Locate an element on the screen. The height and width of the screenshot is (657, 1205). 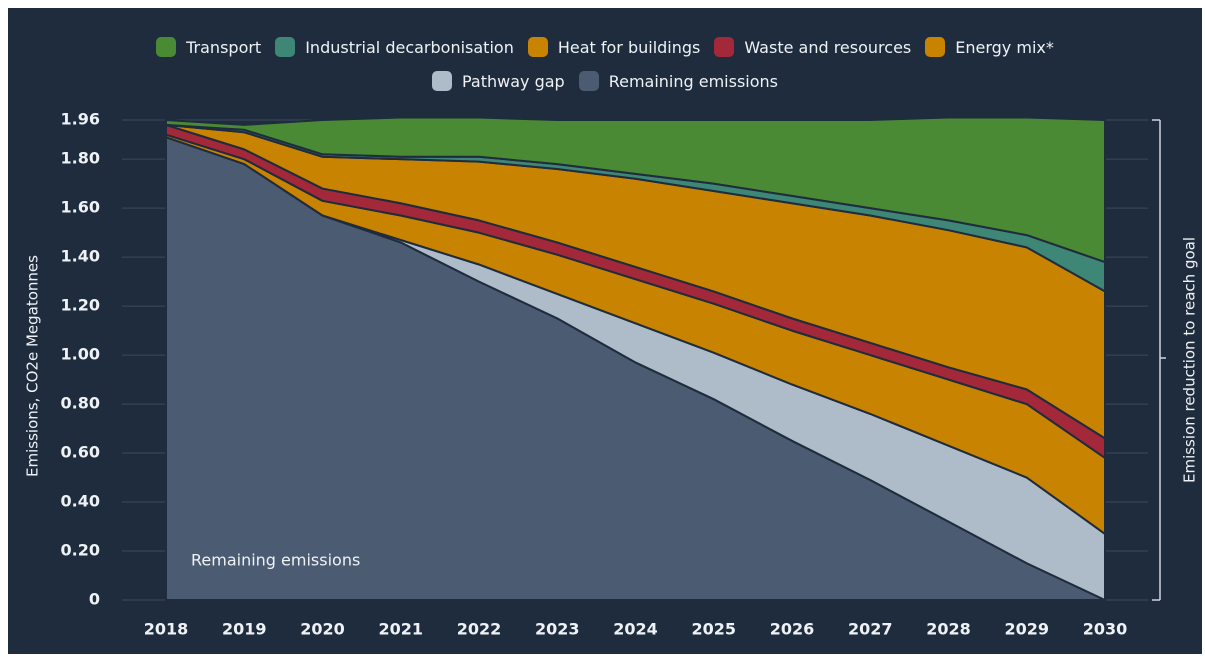
y-axis-label: Emissions, CO2e Megatonnes is located at coordinates (33, 366).